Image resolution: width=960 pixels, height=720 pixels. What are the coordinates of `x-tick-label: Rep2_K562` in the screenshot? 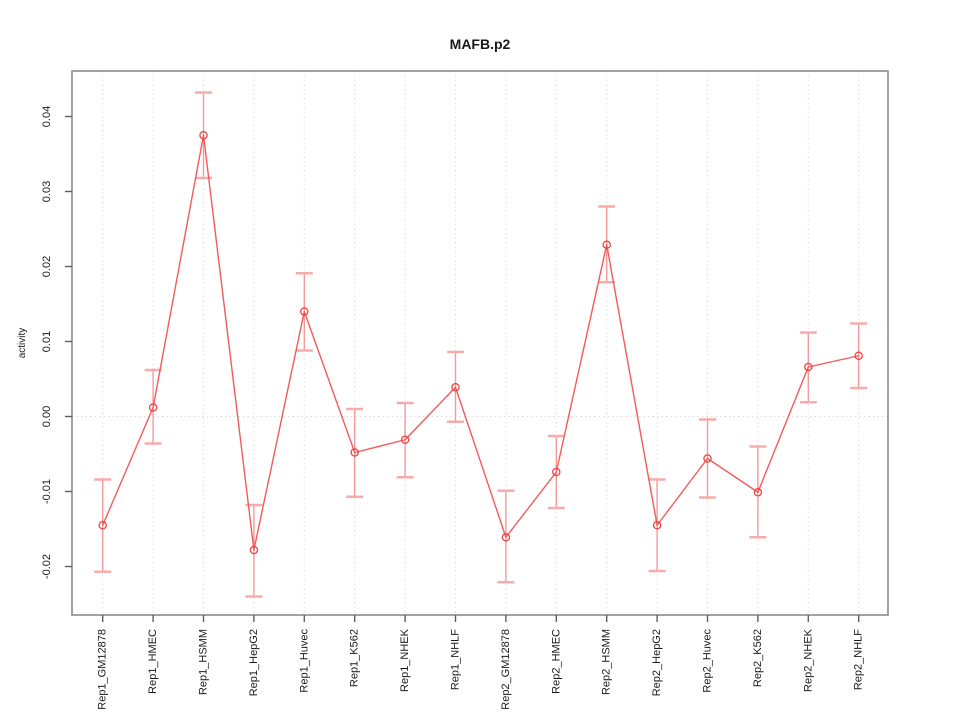 It's located at (758, 658).